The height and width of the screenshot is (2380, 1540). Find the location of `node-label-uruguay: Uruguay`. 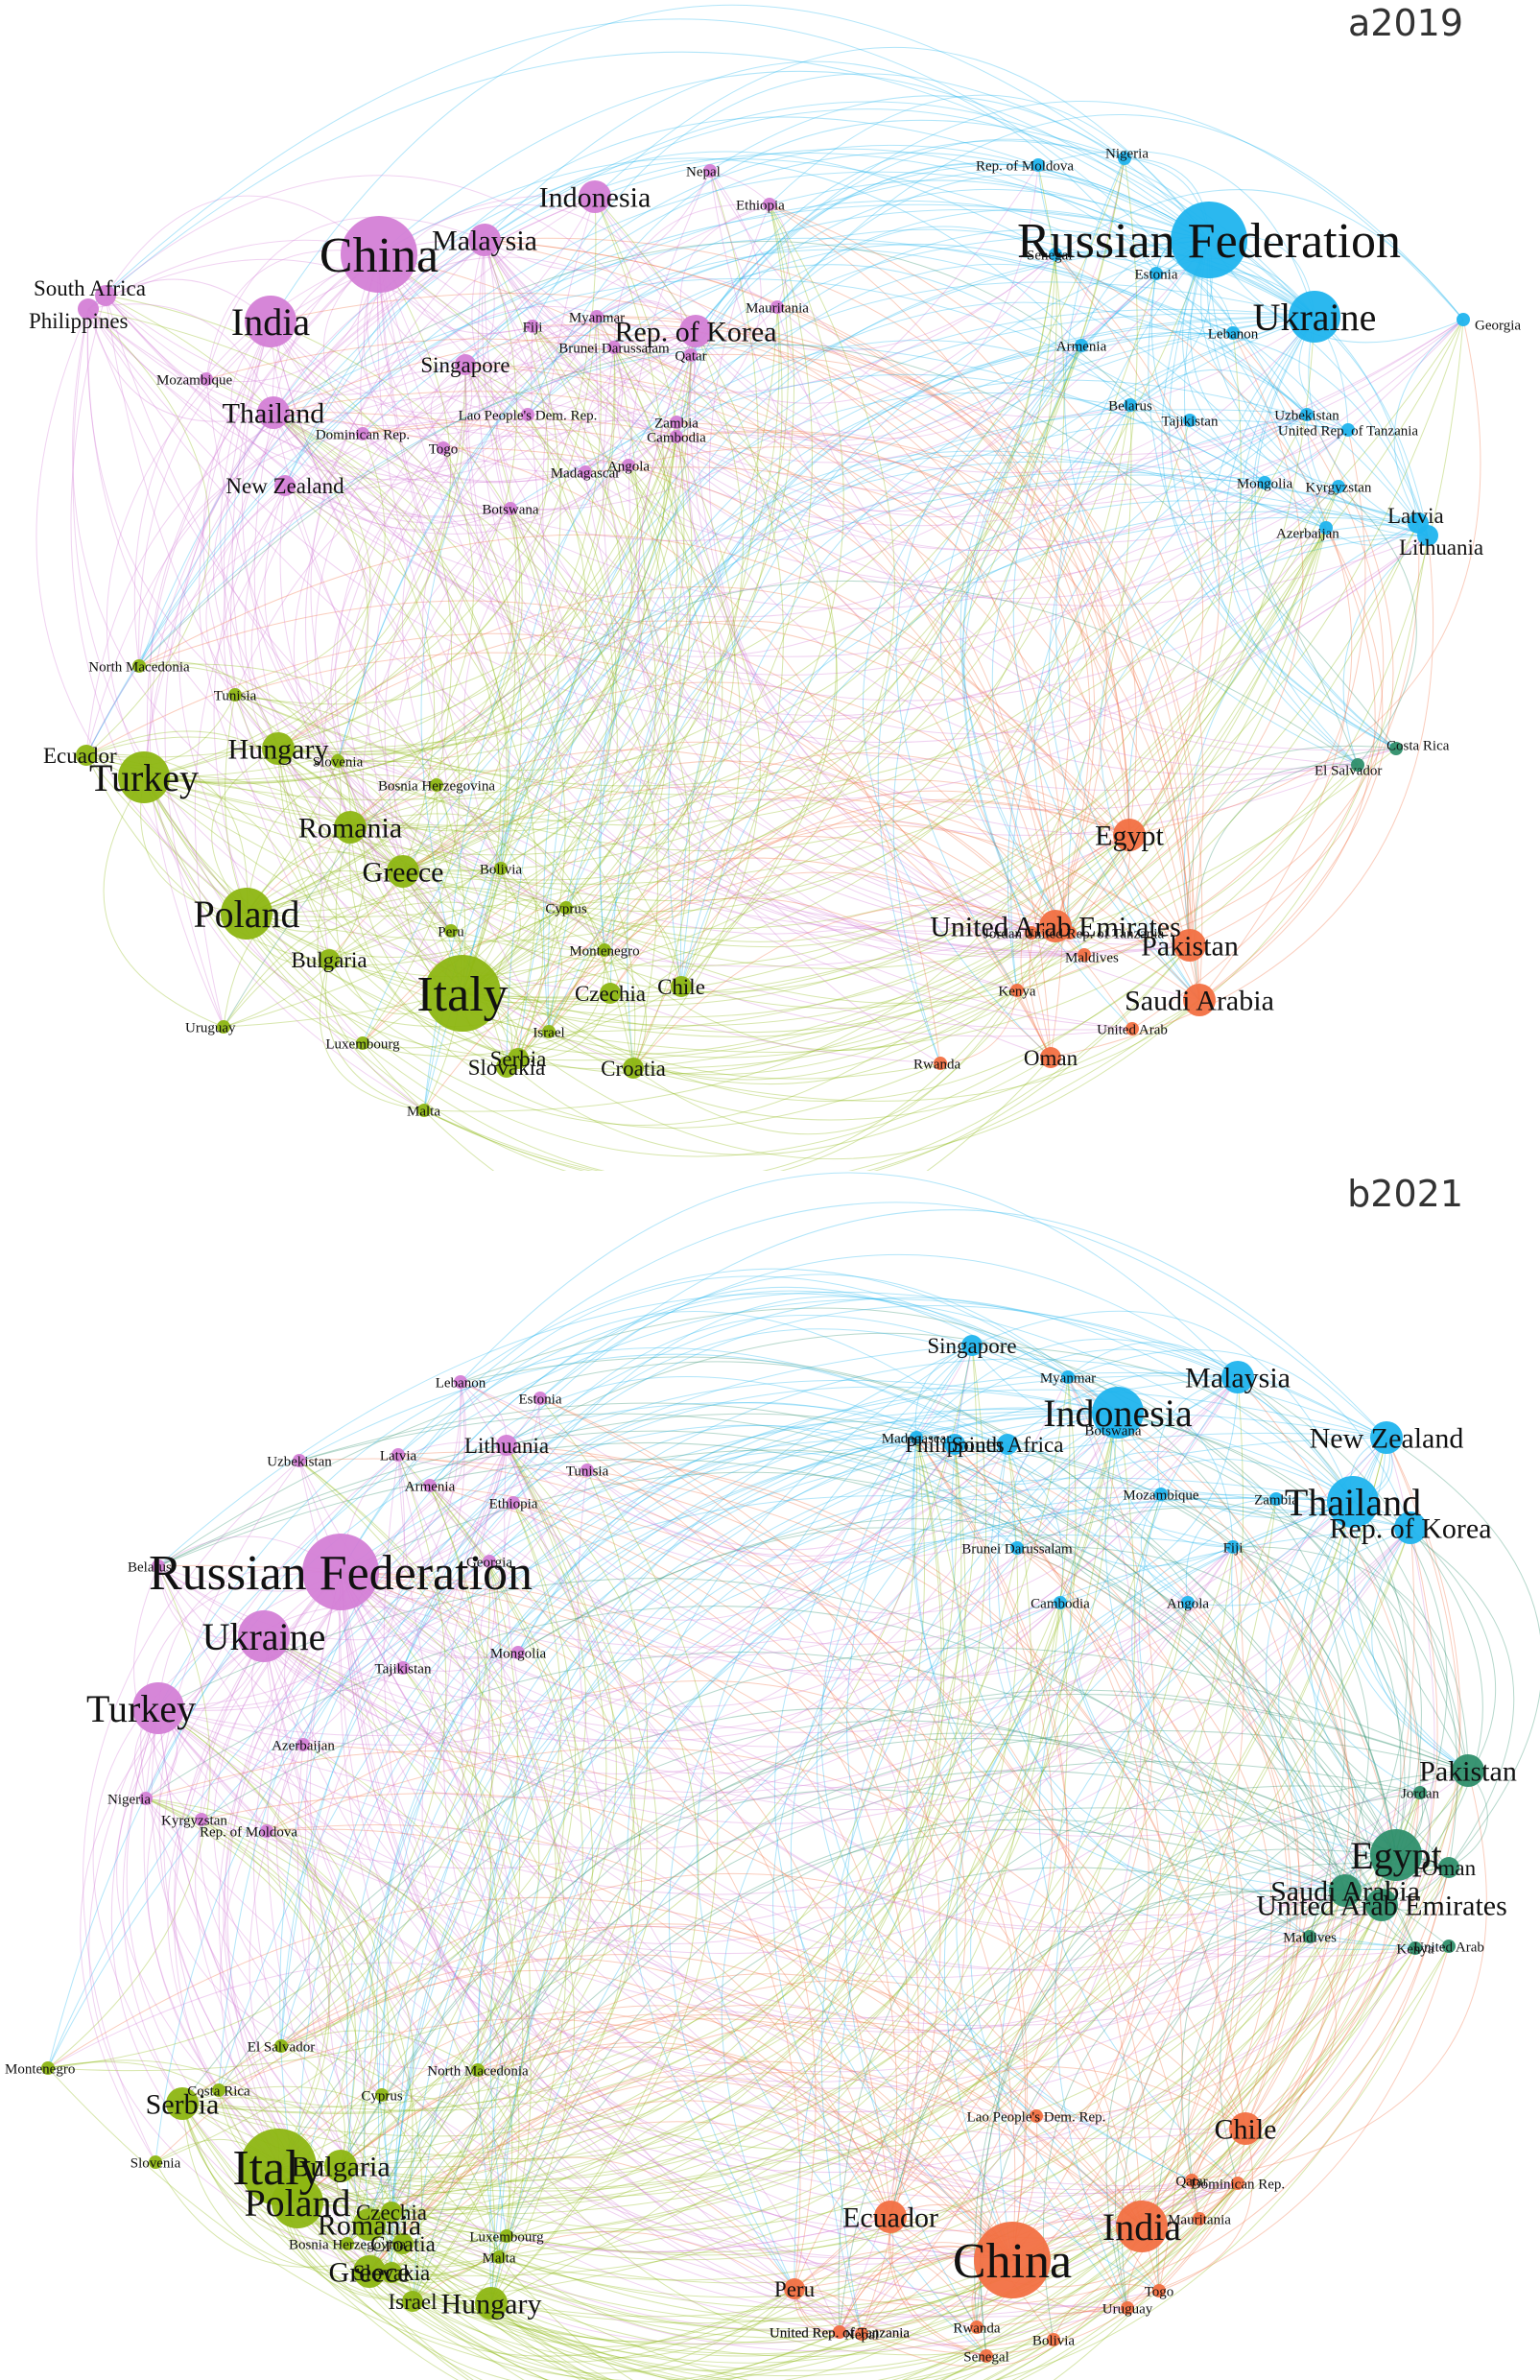

node-label-uruguay: Uruguay is located at coordinates (1127, 2309).